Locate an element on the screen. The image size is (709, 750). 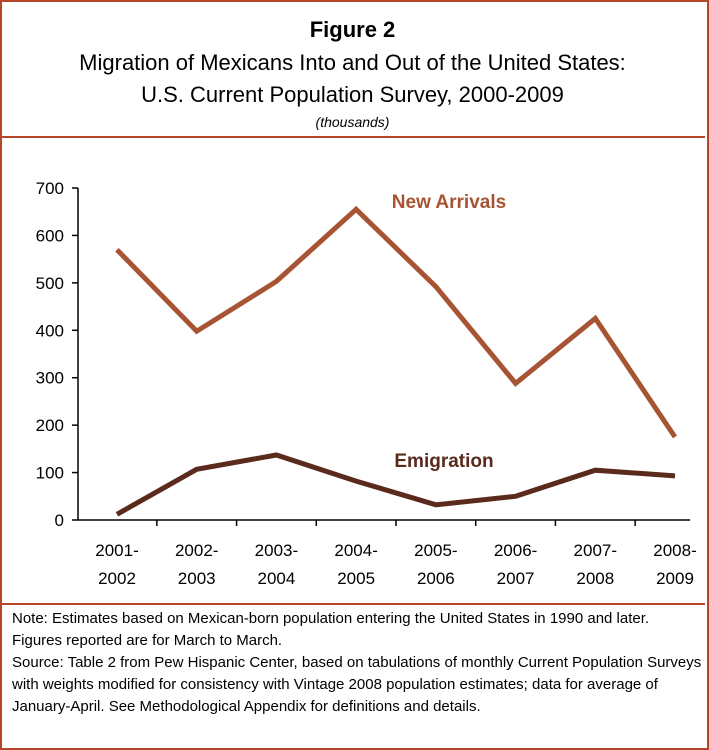
y-tick-label: 400 is located at coordinates (50, 330).